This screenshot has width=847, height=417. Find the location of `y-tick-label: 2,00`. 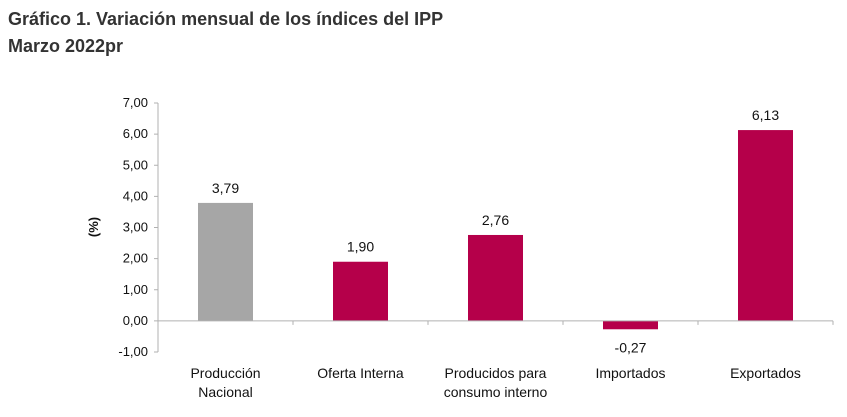

y-tick-label: 2,00 is located at coordinates (135, 258).